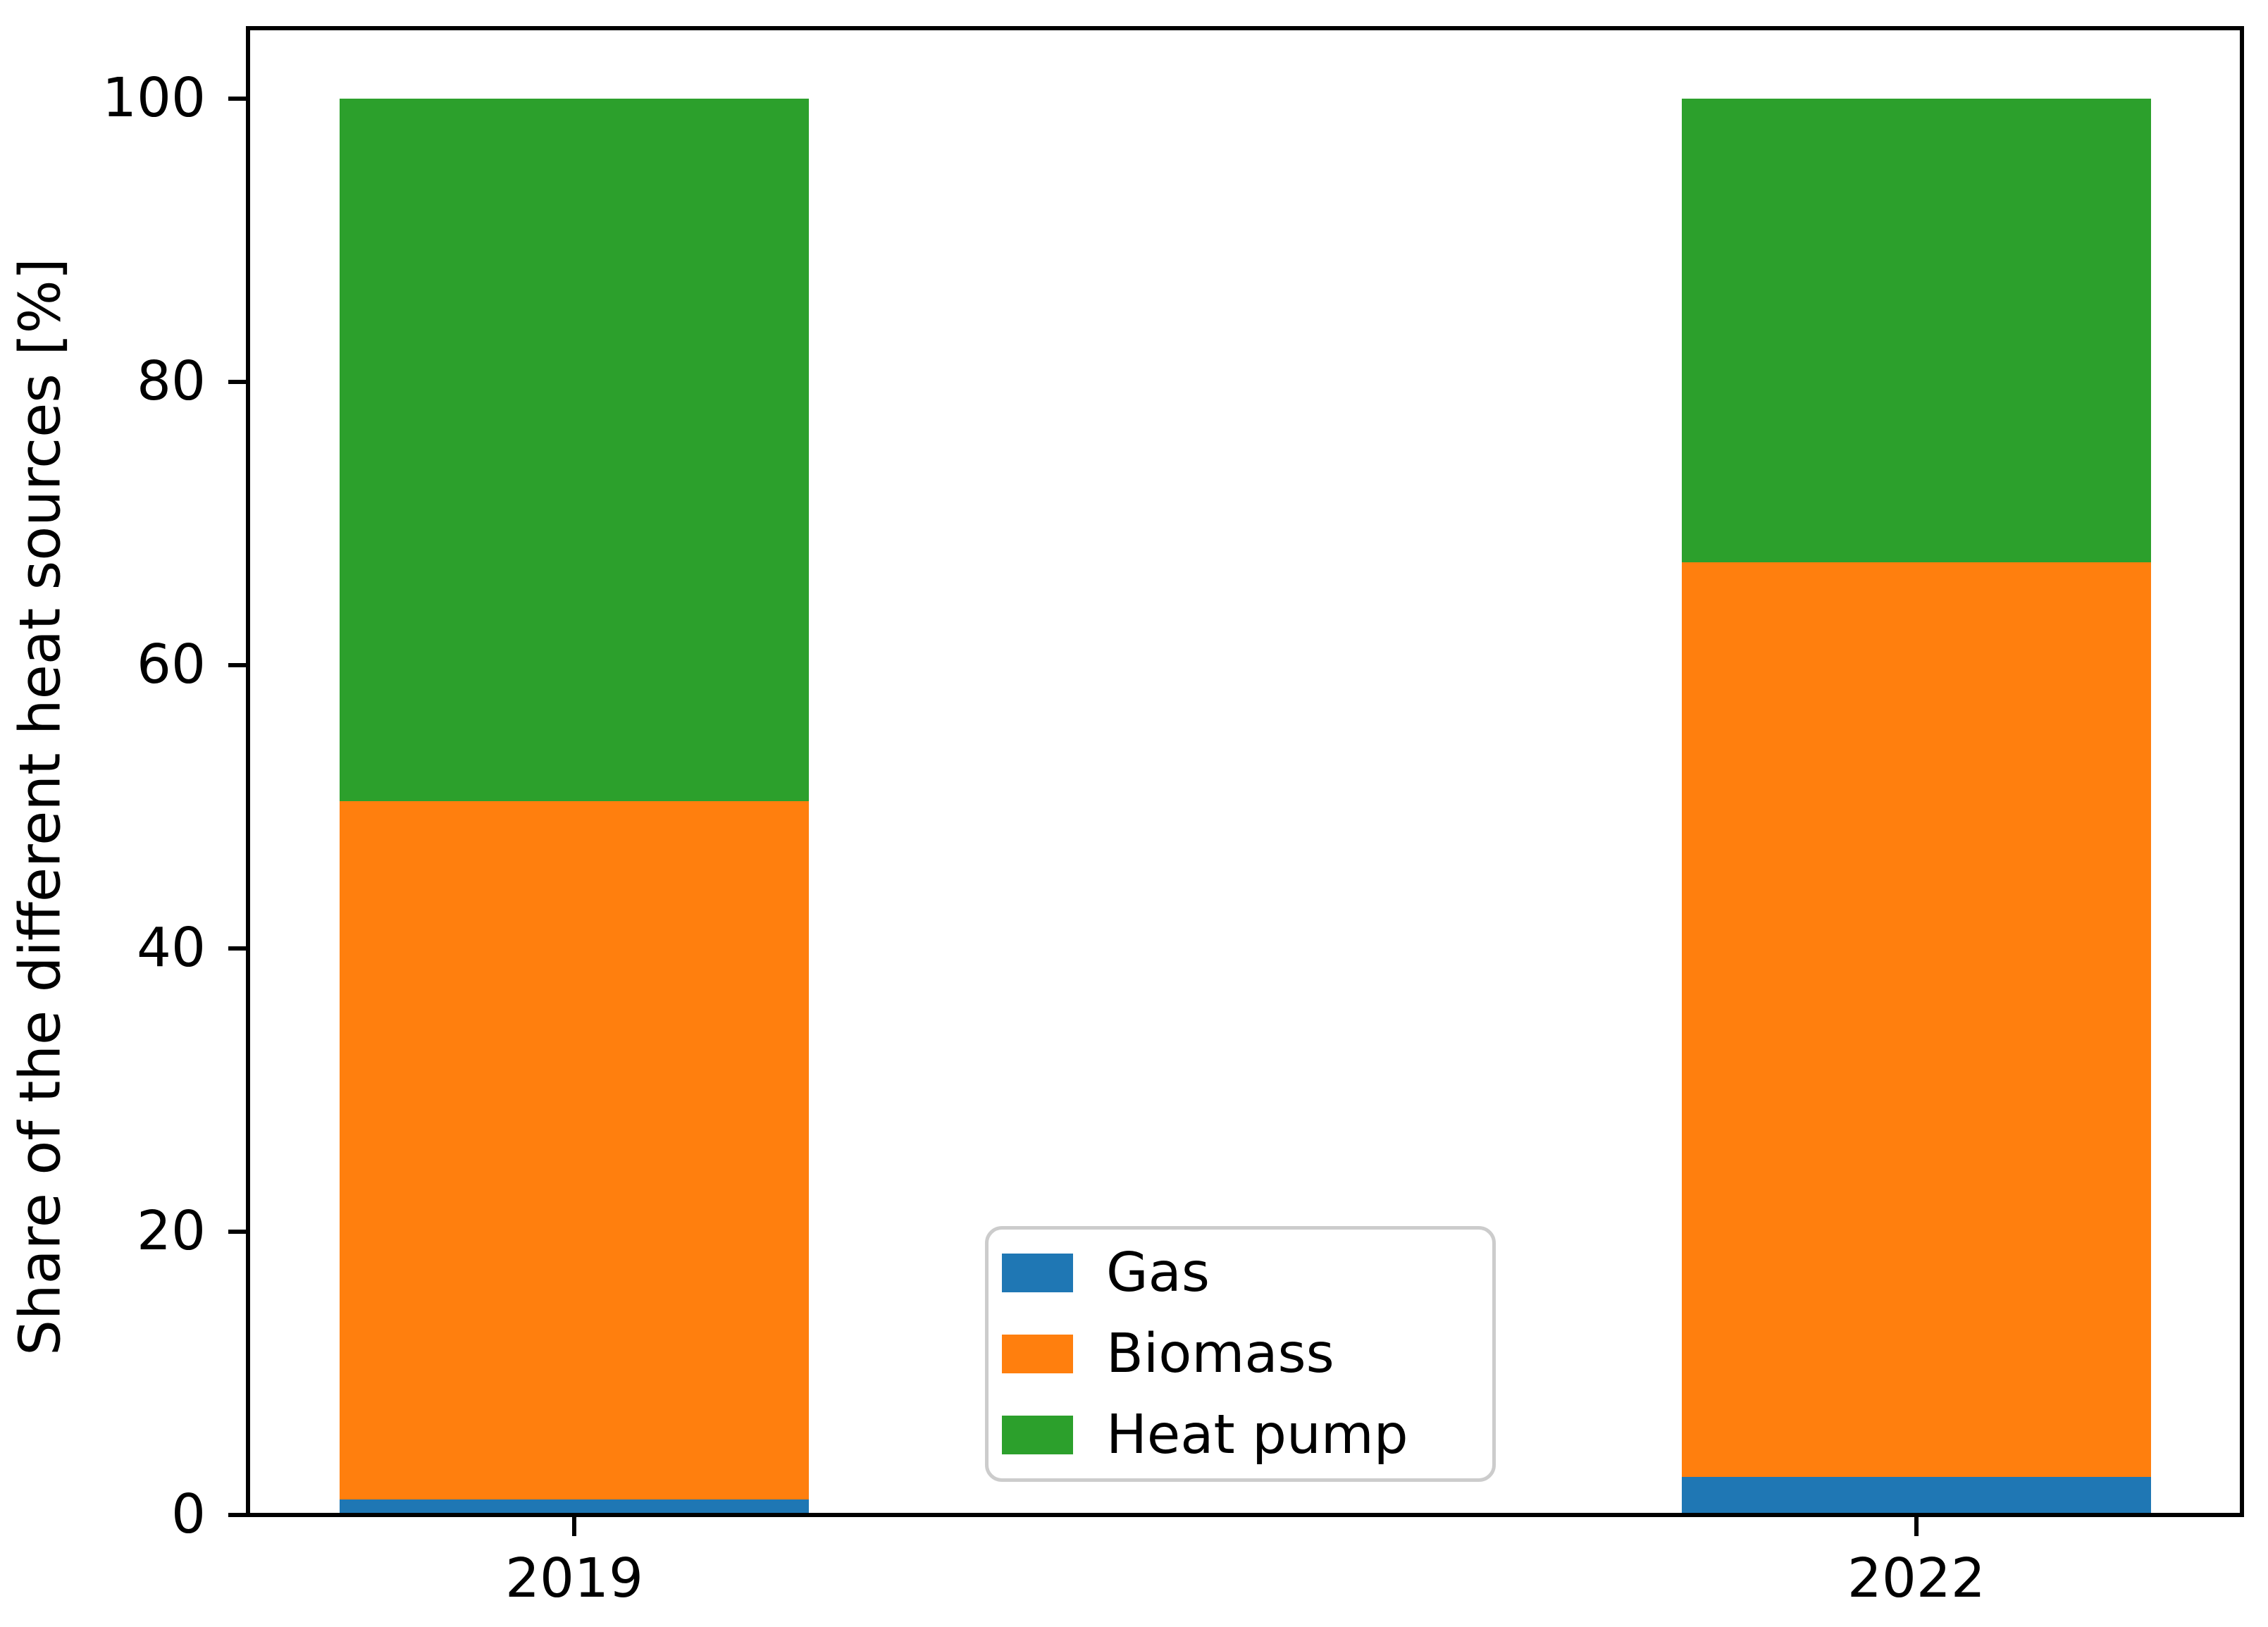 The image size is (2268, 1627). What do you see at coordinates (171, 665) in the screenshot?
I see `y-tick-label-60: 60` at bounding box center [171, 665].